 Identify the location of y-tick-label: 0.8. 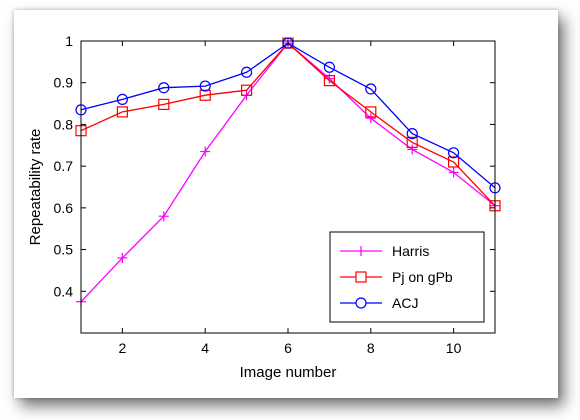
(64, 124).